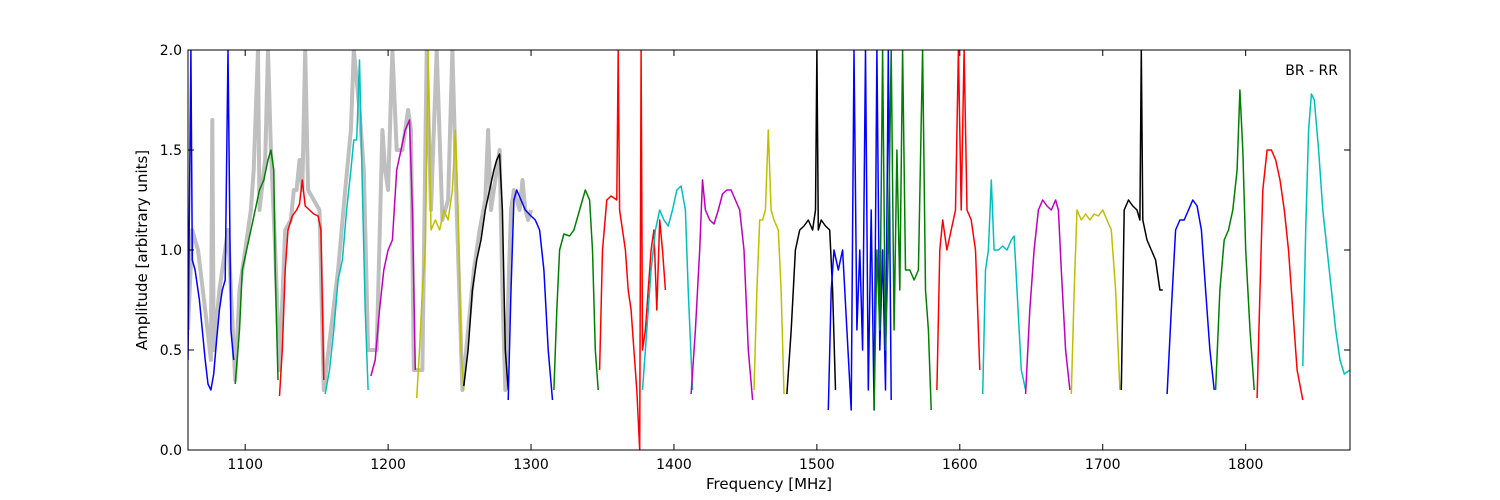 The image size is (1500, 500). Describe the element at coordinates (960, 465) in the screenshot. I see `x-tick-label: 1600` at that location.